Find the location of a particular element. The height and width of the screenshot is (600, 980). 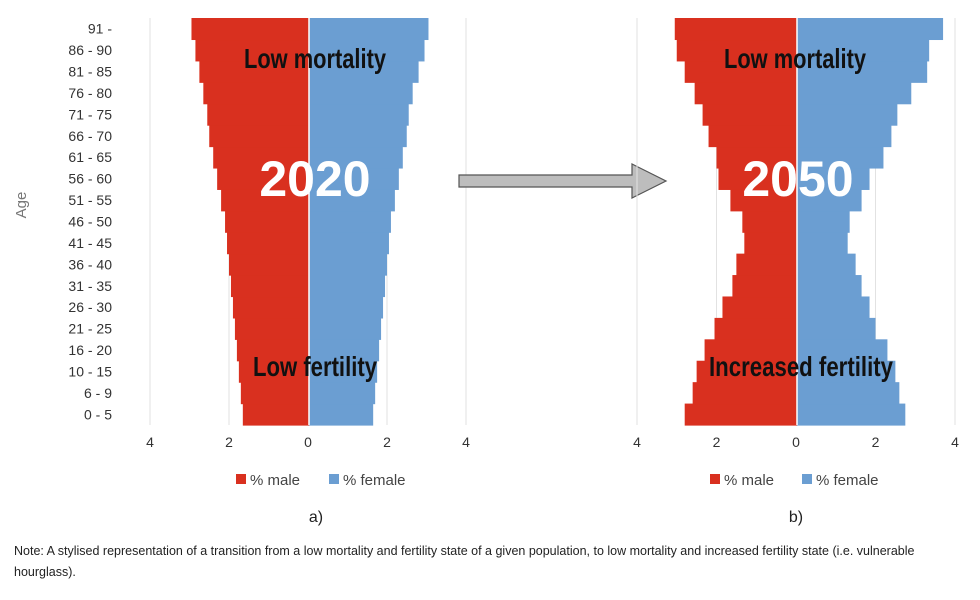

age-tick-label: 46 - 50 is located at coordinates (90, 222).